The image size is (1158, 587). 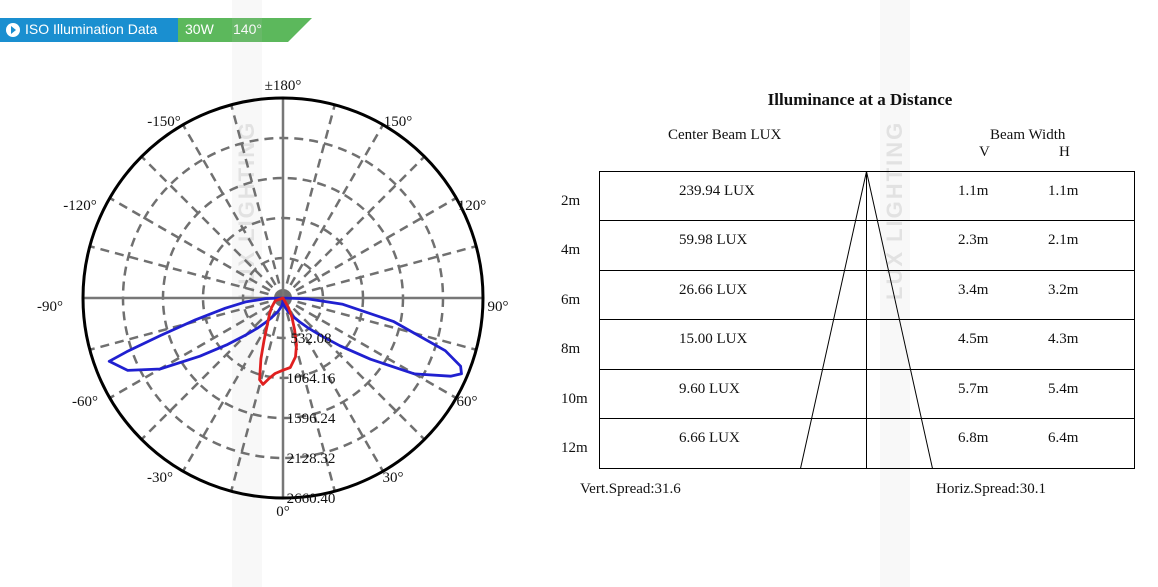 What do you see at coordinates (393, 478) in the screenshot?
I see `polar-angle-label: 30°` at bounding box center [393, 478].